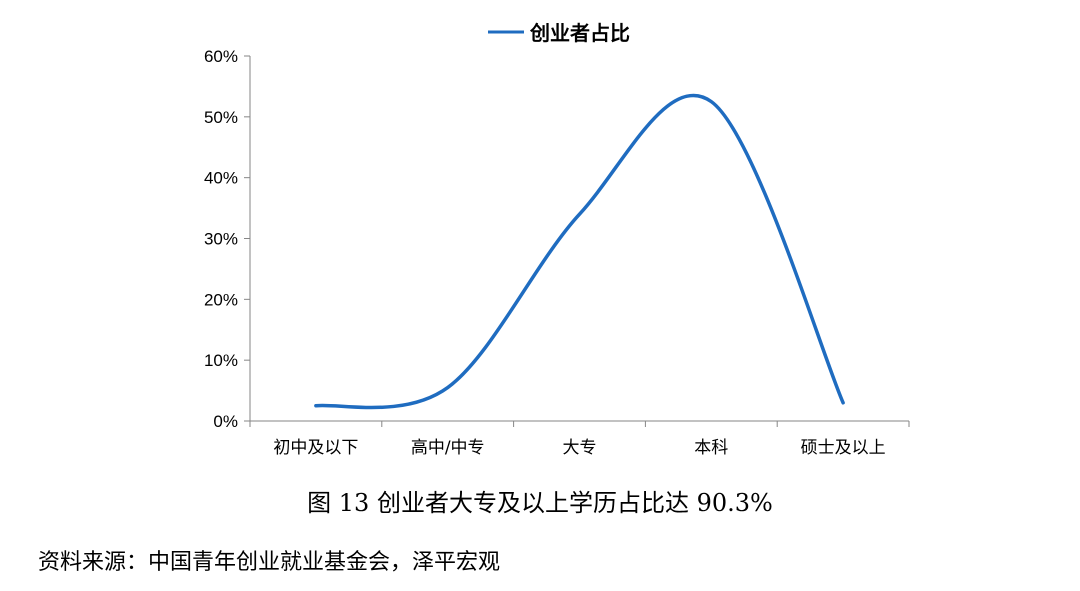 The image size is (1080, 591). What do you see at coordinates (221, 117) in the screenshot?
I see `y-tick-label: 50%` at bounding box center [221, 117].